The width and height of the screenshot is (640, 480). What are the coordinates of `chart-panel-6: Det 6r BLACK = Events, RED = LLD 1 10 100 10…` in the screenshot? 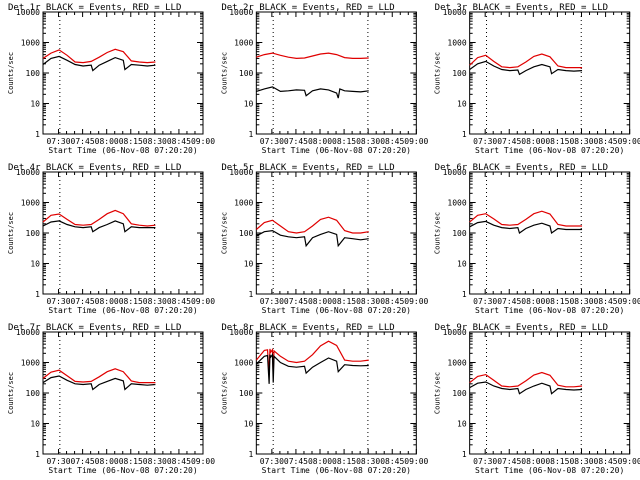 It's located at (537, 239).